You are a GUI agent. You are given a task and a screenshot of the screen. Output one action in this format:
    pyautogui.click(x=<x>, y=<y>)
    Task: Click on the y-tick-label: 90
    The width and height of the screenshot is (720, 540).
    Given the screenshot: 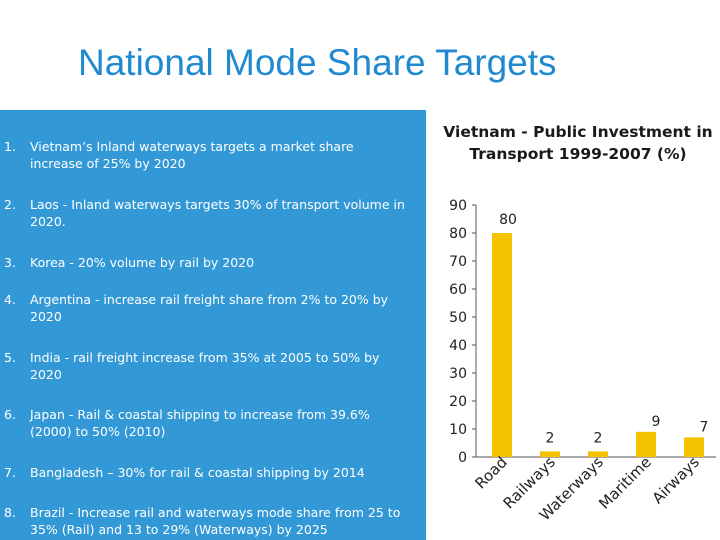 What is the action you would take?
    pyautogui.click(x=458, y=206)
    